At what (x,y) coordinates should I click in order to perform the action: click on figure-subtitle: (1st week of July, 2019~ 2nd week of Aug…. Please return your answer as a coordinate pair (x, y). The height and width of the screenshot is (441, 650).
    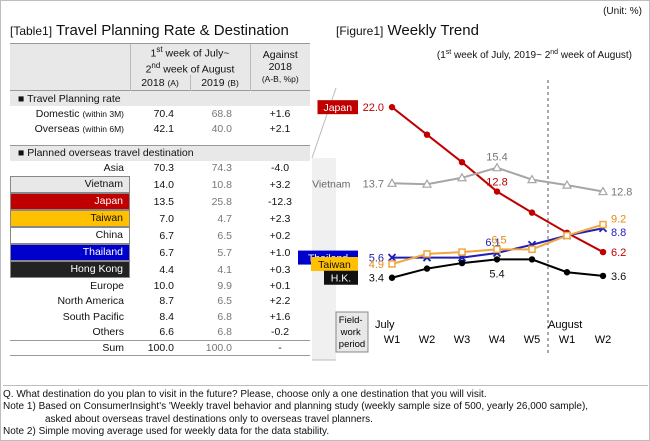
    Looking at the image, I should click on (534, 55).